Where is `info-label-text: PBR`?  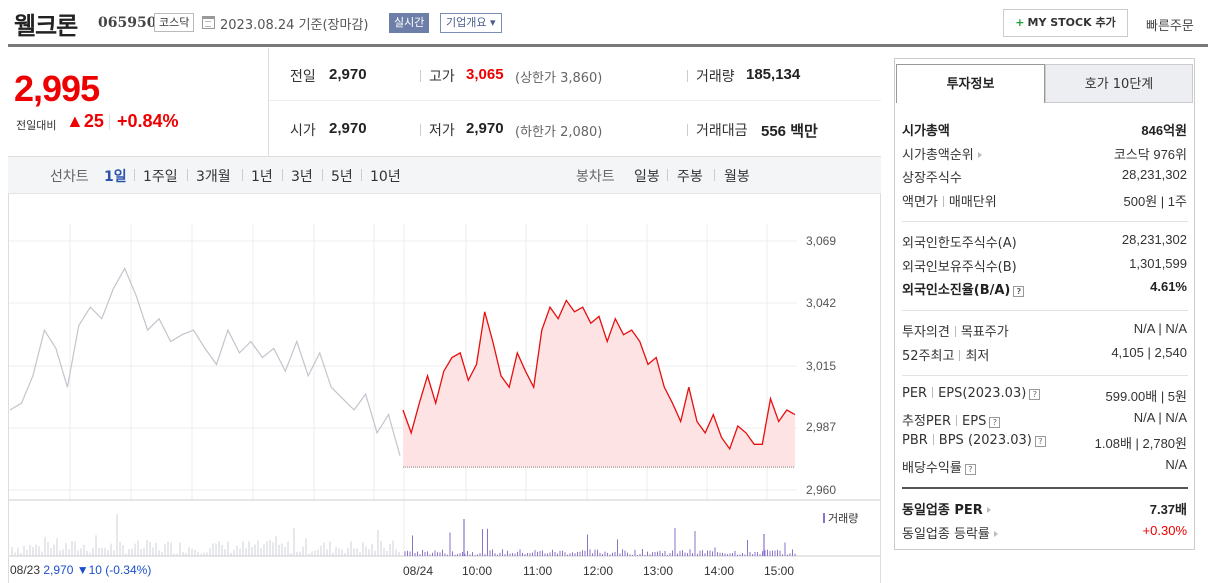 info-label-text: PBR is located at coordinates (915, 440).